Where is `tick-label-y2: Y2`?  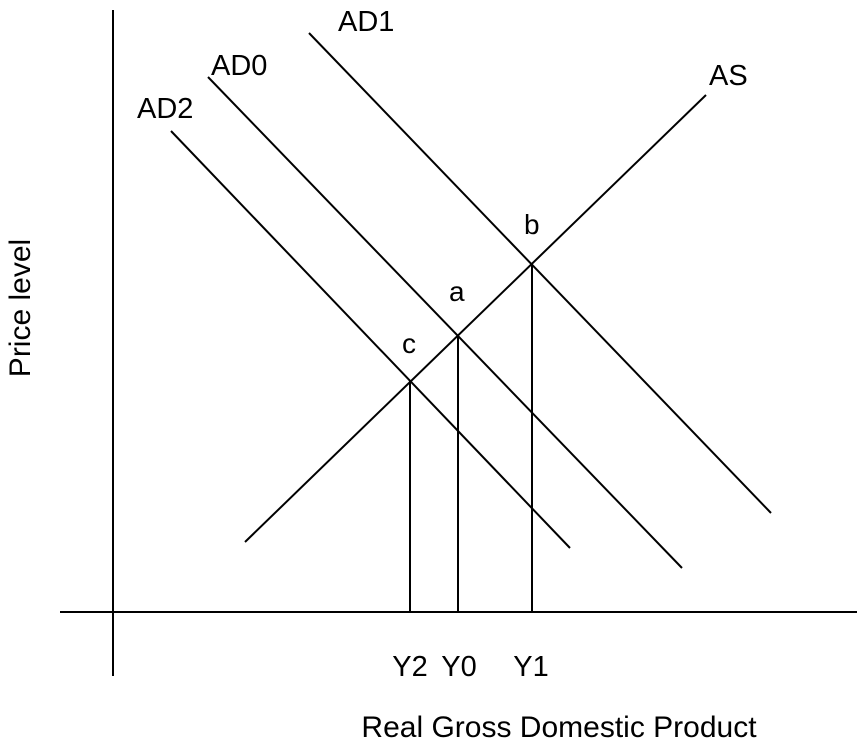
tick-label-y2: Y2 is located at coordinates (409, 667).